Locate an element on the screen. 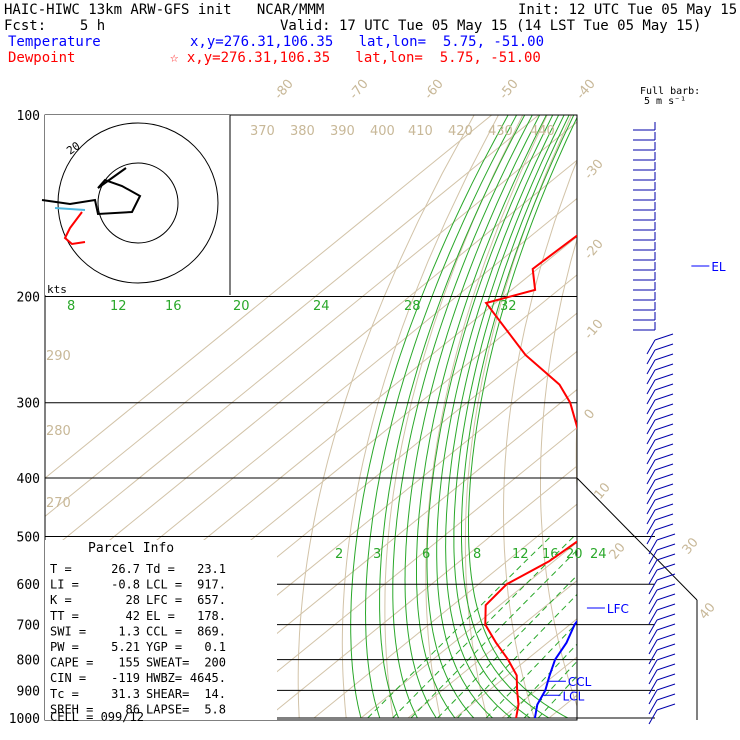 This screenshot has width=740, height=740. theta-e-label: 420 is located at coordinates (460, 131).